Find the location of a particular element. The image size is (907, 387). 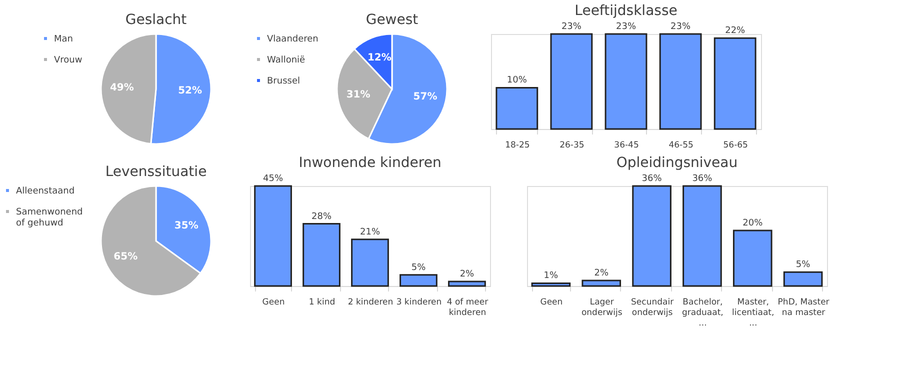

data-label: 65% is located at coordinates (126, 256).